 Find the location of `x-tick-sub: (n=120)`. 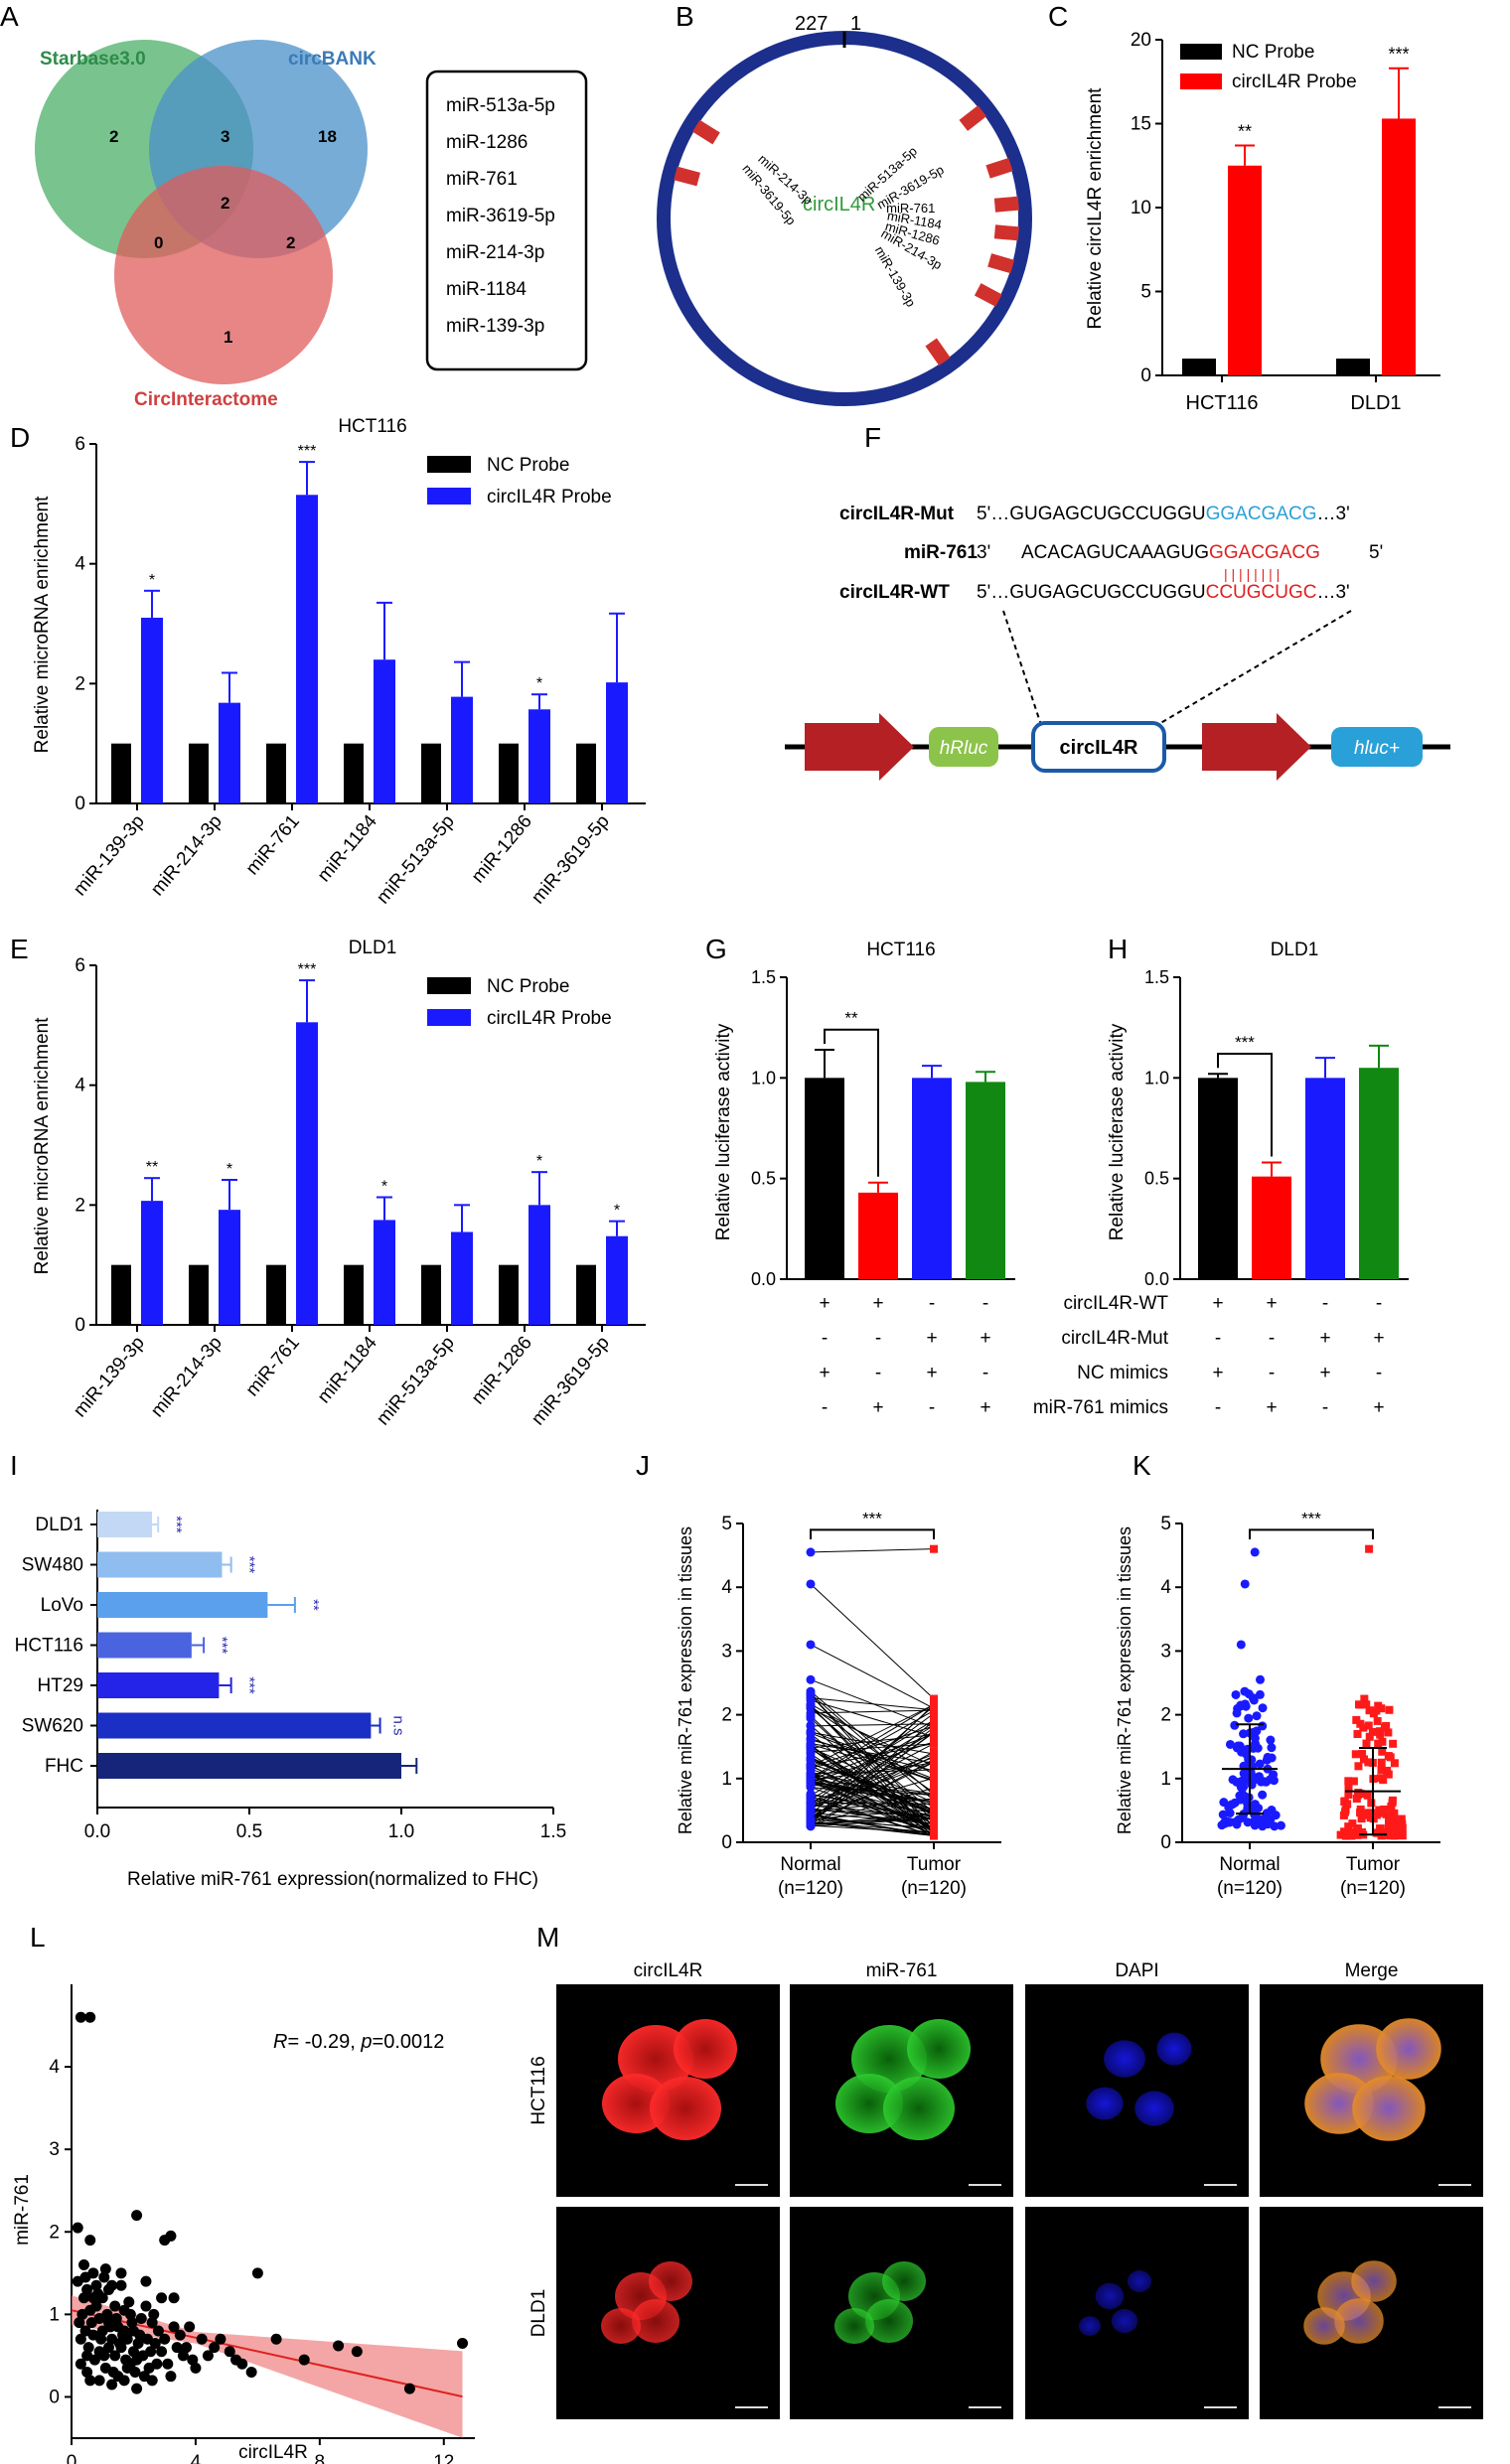

x-tick-sub: (n=120) is located at coordinates (934, 1888).